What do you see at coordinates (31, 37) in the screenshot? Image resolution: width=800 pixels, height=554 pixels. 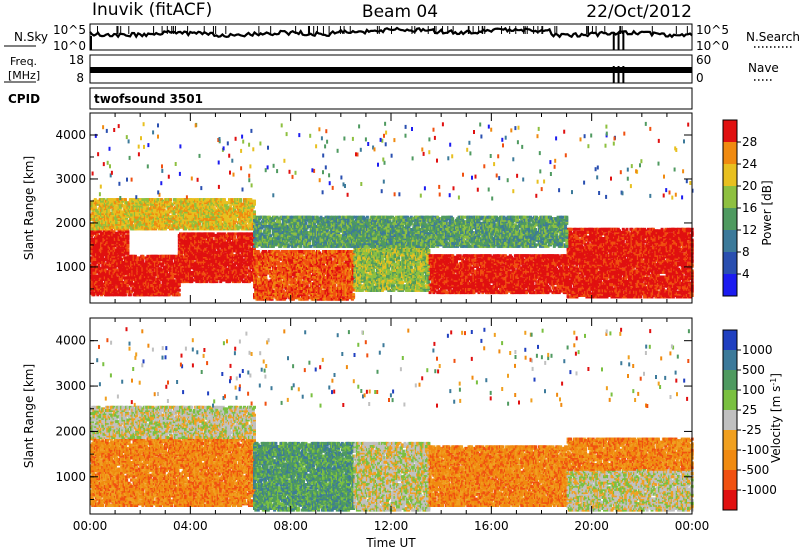 I see `noise-left-label: N.Sky` at bounding box center [31, 37].